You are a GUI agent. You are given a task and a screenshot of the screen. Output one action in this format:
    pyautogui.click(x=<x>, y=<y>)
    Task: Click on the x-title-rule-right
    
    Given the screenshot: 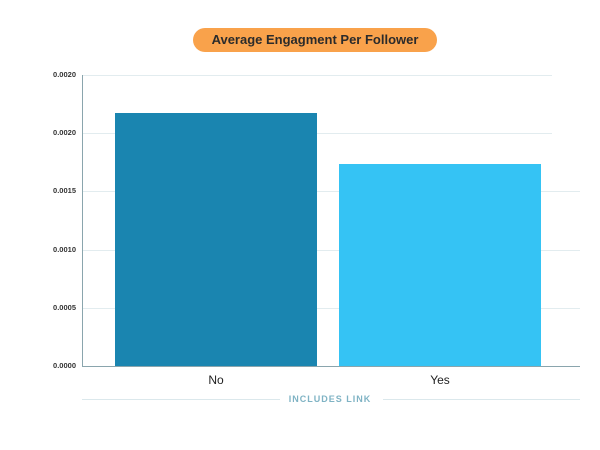 What is the action you would take?
    pyautogui.click(x=481, y=399)
    